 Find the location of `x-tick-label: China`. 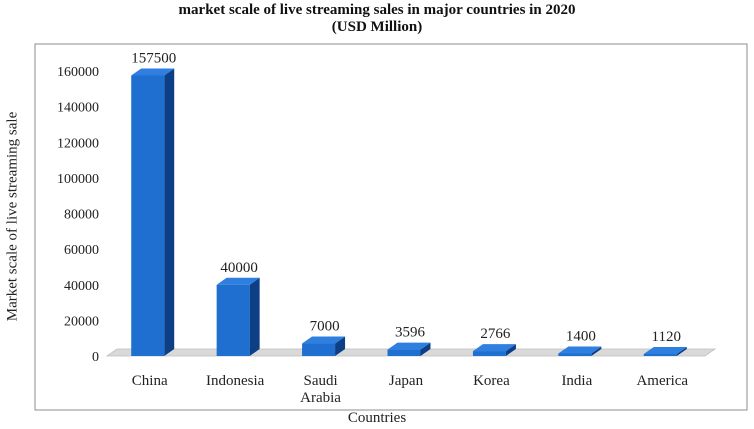

x-tick-label: China is located at coordinates (150, 381).